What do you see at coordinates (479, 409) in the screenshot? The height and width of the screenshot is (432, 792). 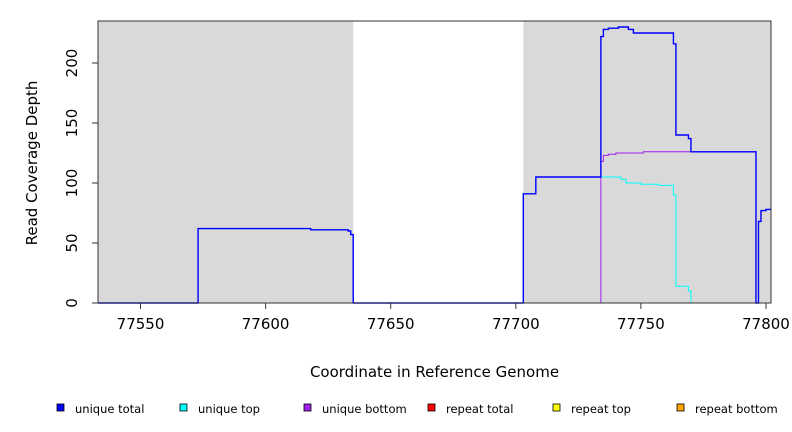 I see `legend-label: repeat total` at bounding box center [479, 409].